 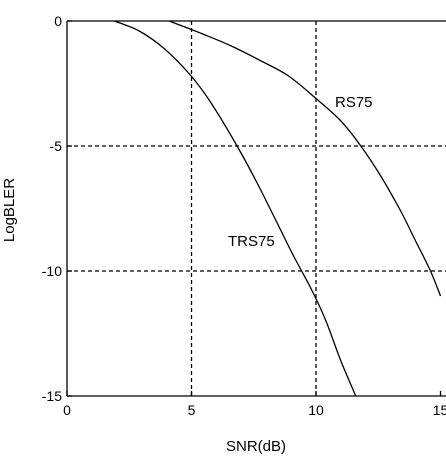 I want to click on y-tick-label-3: -15, so click(x=52, y=396).